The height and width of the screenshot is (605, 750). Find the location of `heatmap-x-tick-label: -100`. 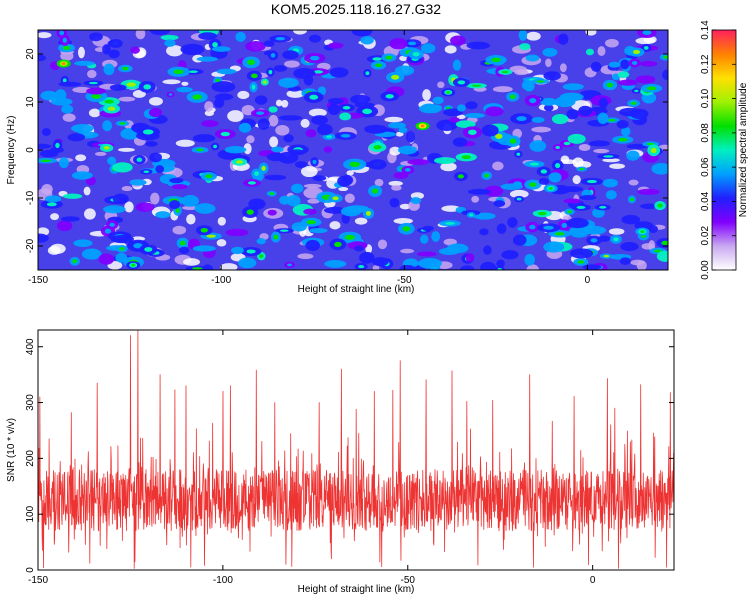

heatmap-x-tick-label: -100 is located at coordinates (221, 280).